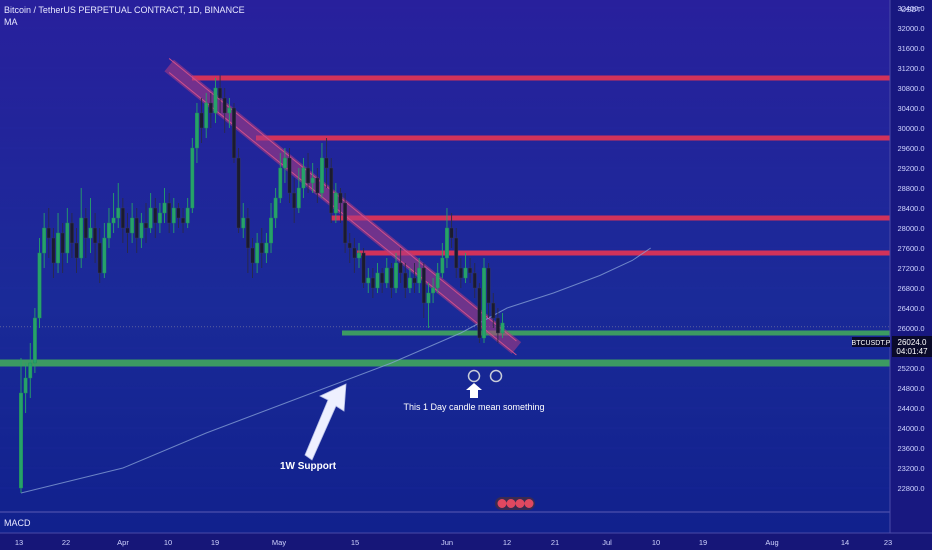 This screenshot has width=932, height=550. I want to click on price-tick-label: 30800.0, so click(910, 88).